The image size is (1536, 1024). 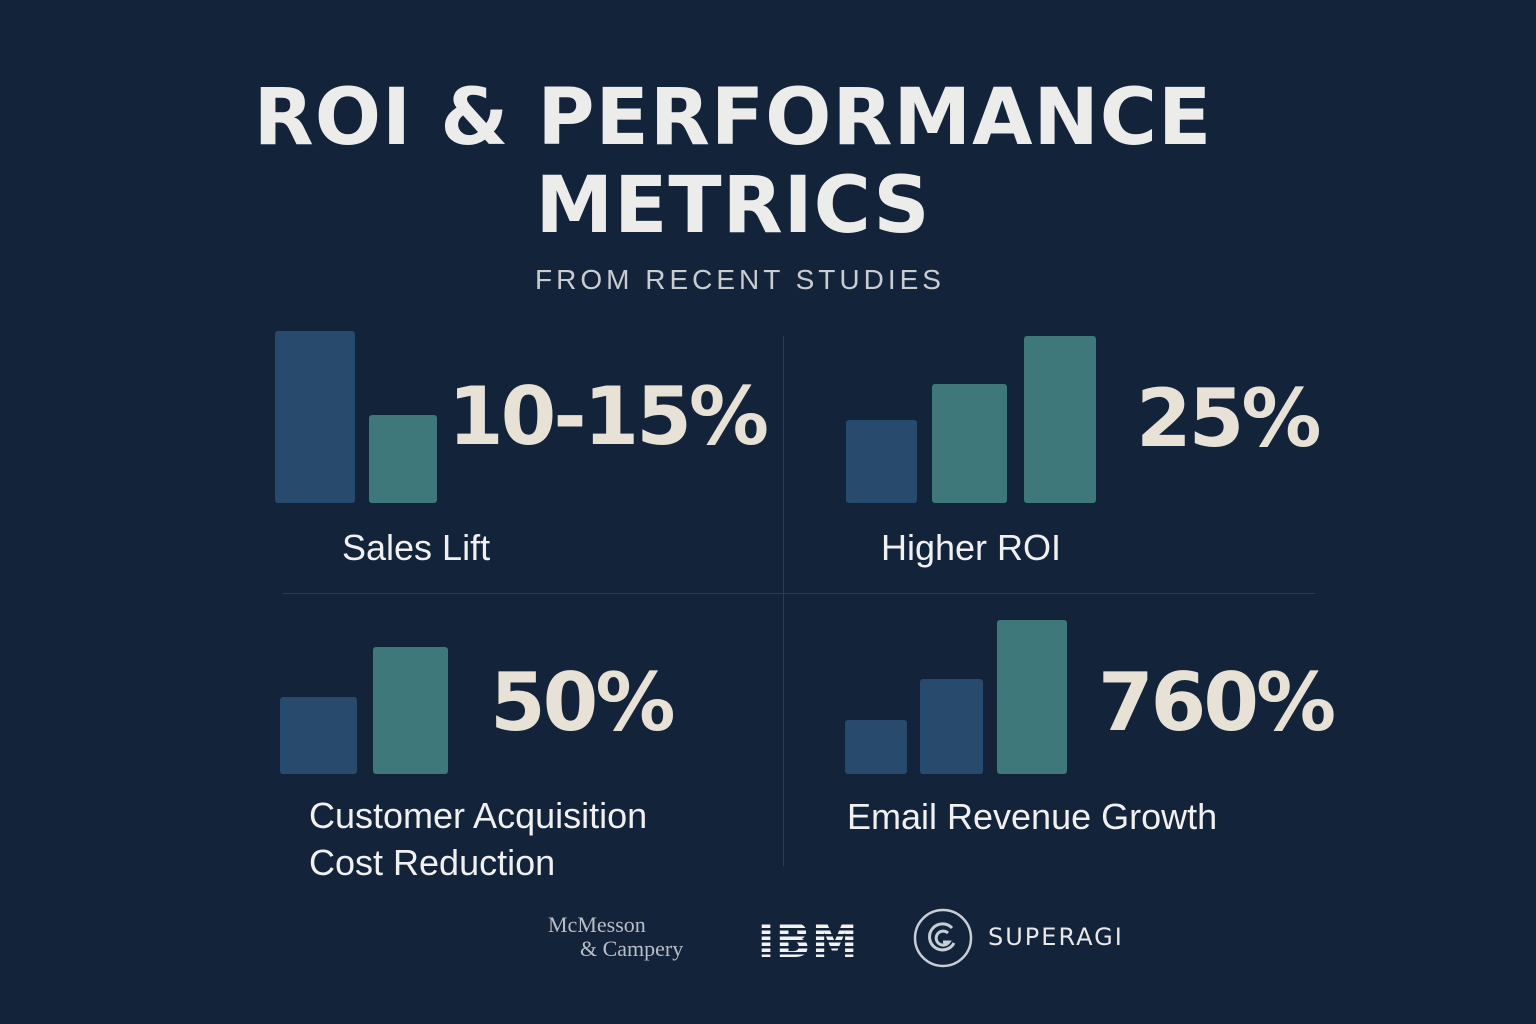 I want to click on svg-text: IBM, so click(x=808, y=939).